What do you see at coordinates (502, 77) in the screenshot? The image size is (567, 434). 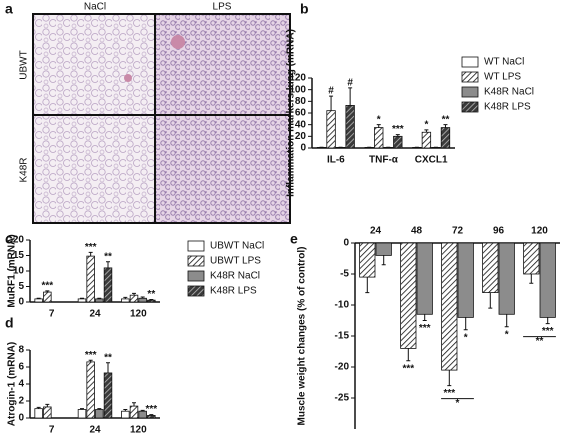 I see `legend-label: WT LPS` at bounding box center [502, 77].